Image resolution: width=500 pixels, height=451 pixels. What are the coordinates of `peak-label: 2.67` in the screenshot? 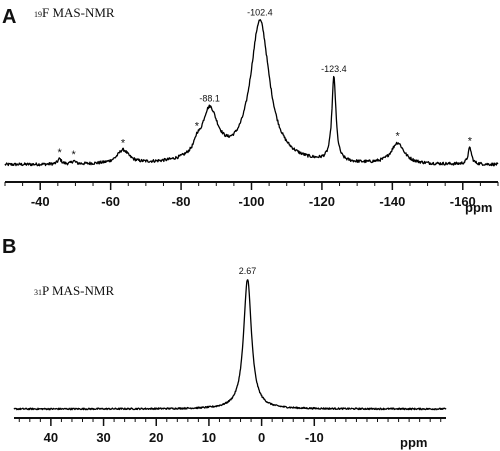 It's located at (248, 271).